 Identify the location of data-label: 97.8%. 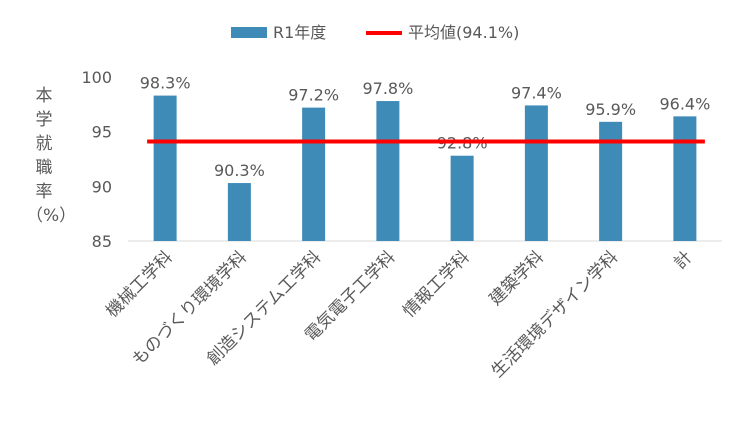
(387, 88).